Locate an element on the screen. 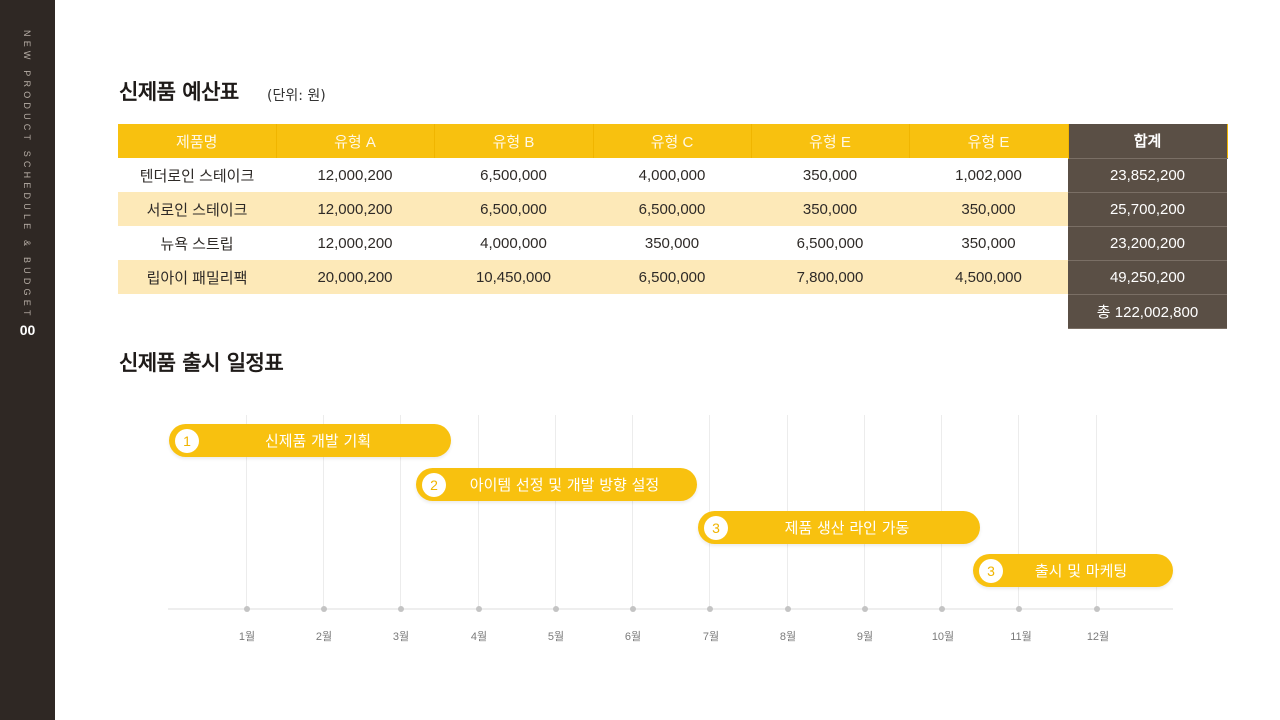 This screenshot has width=1280, height=720. table-header-row: 제품명 유형 A 유형 B 유형 C 유형 E 유형 E 합계 is located at coordinates (673, 141).